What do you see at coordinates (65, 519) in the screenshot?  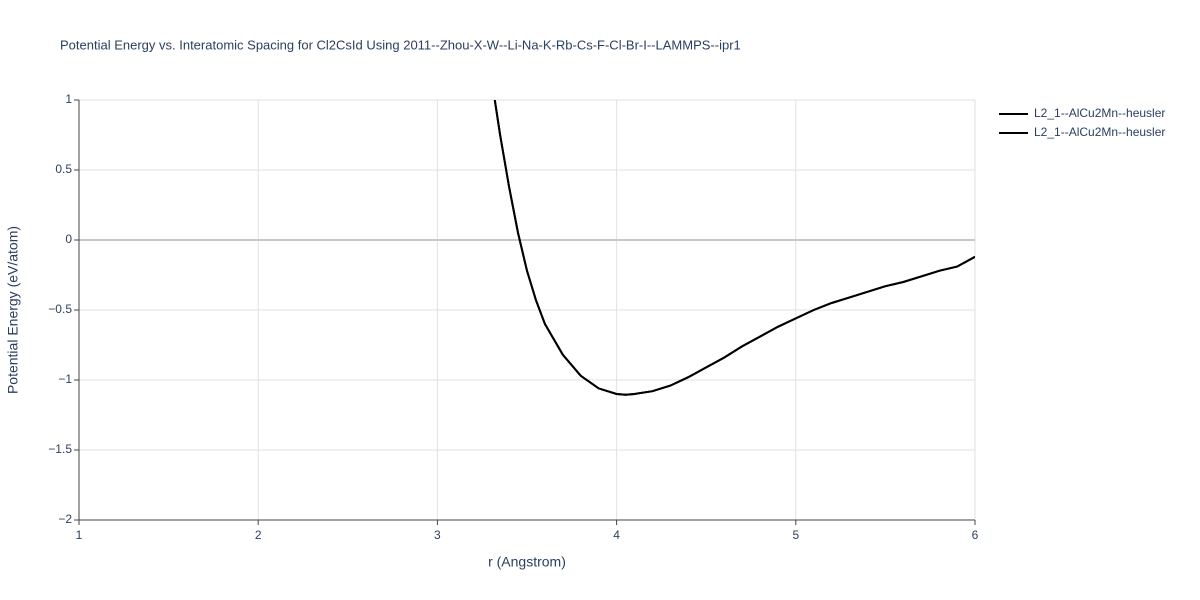 I see `y-tick-label: −2` at bounding box center [65, 519].